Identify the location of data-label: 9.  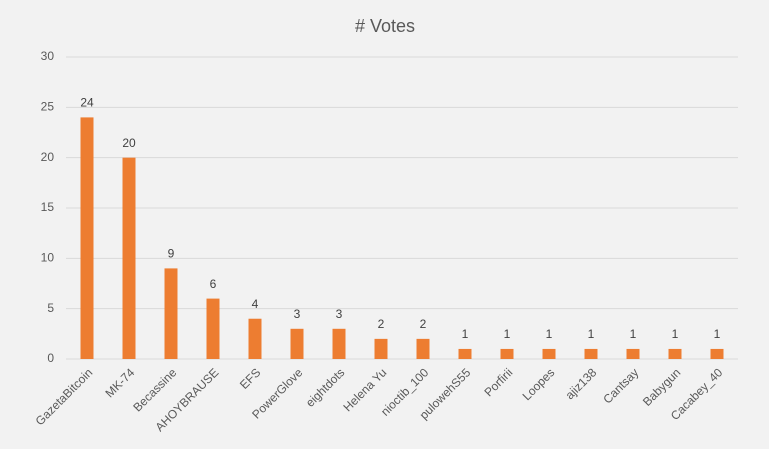
(171, 254).